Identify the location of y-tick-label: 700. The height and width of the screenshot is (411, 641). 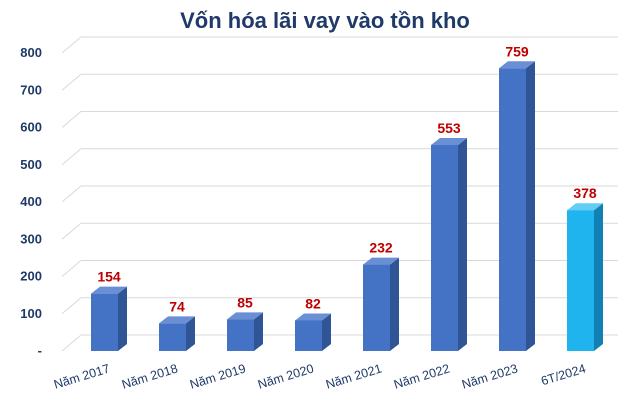
(31, 89).